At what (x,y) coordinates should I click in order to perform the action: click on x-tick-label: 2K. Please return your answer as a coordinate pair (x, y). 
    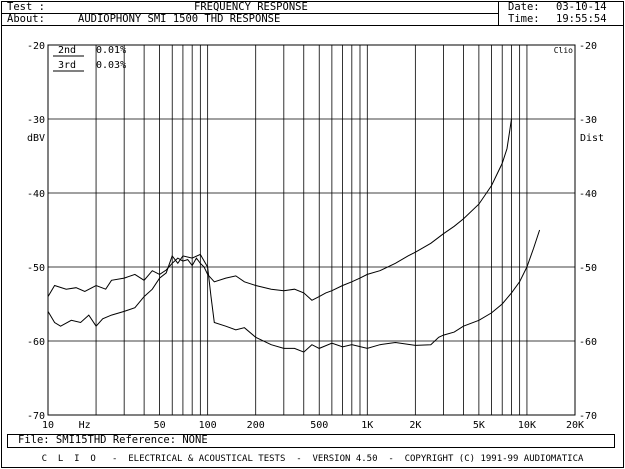
    Looking at the image, I should click on (415, 425).